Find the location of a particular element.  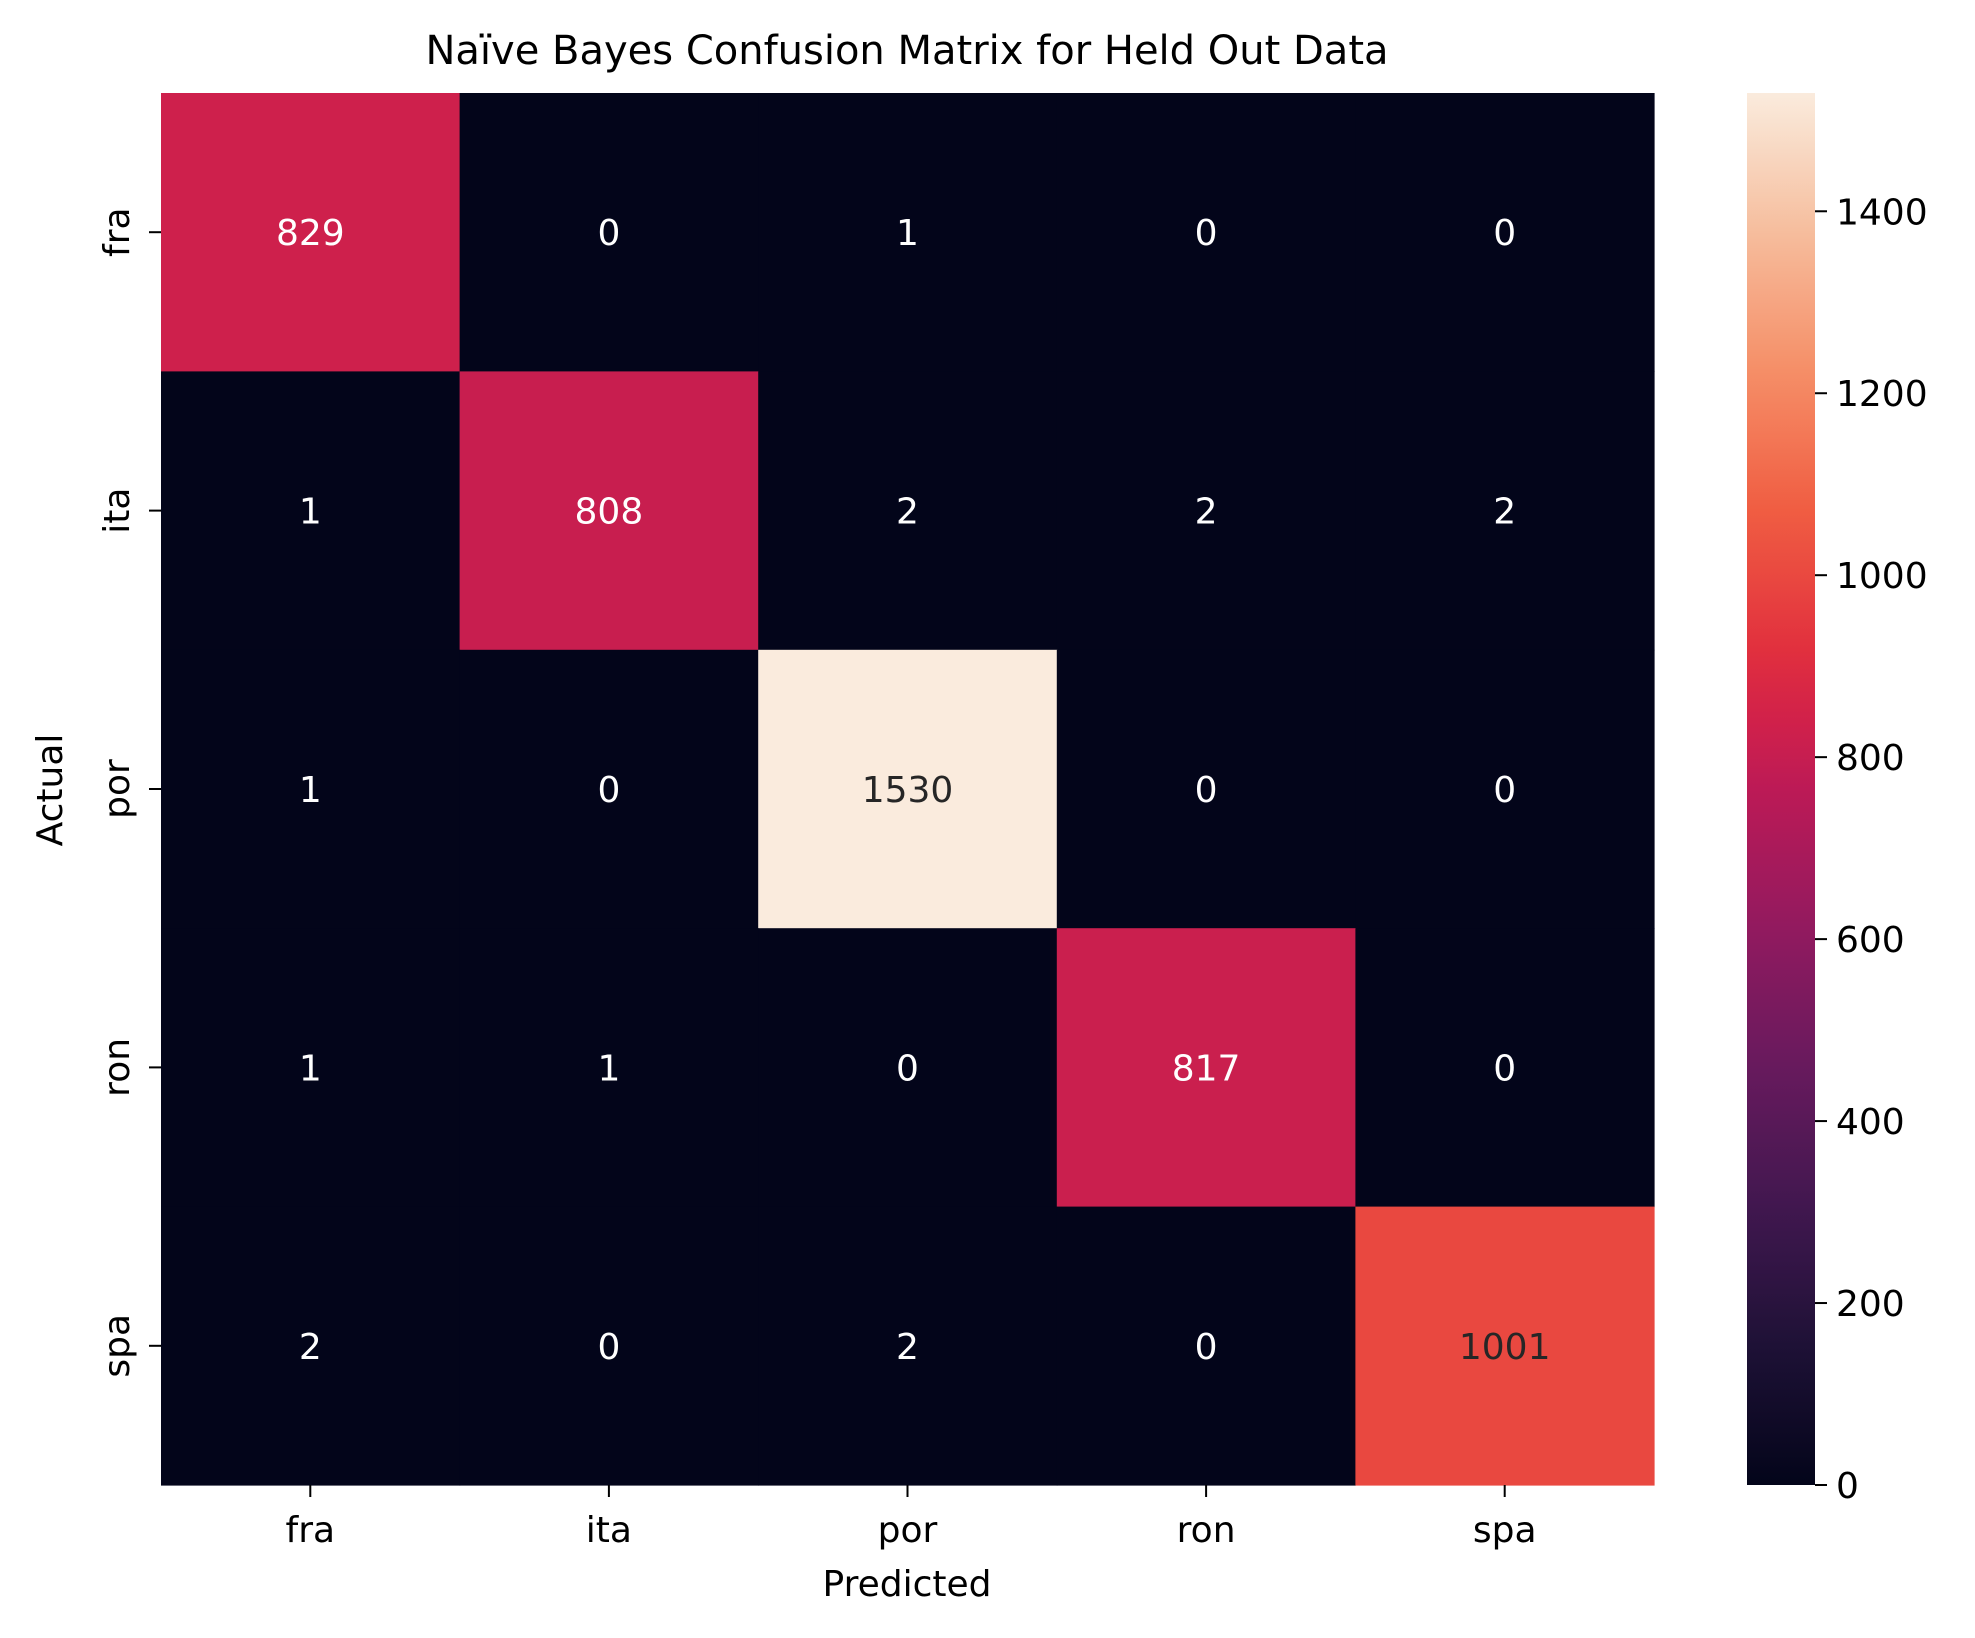

cell-value-label: 817 is located at coordinates (1206, 1068).